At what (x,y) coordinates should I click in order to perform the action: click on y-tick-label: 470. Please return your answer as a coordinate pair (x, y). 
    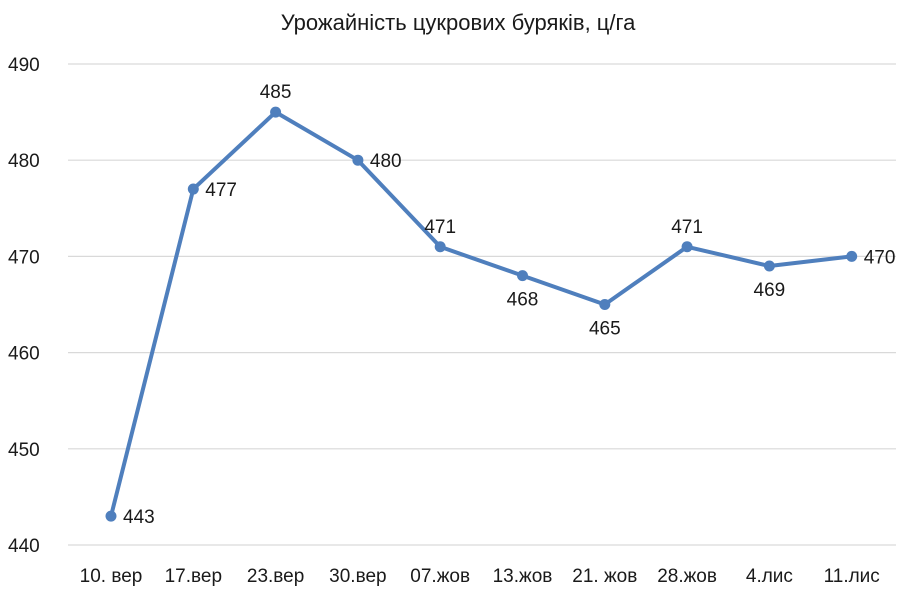
    Looking at the image, I should click on (24, 257).